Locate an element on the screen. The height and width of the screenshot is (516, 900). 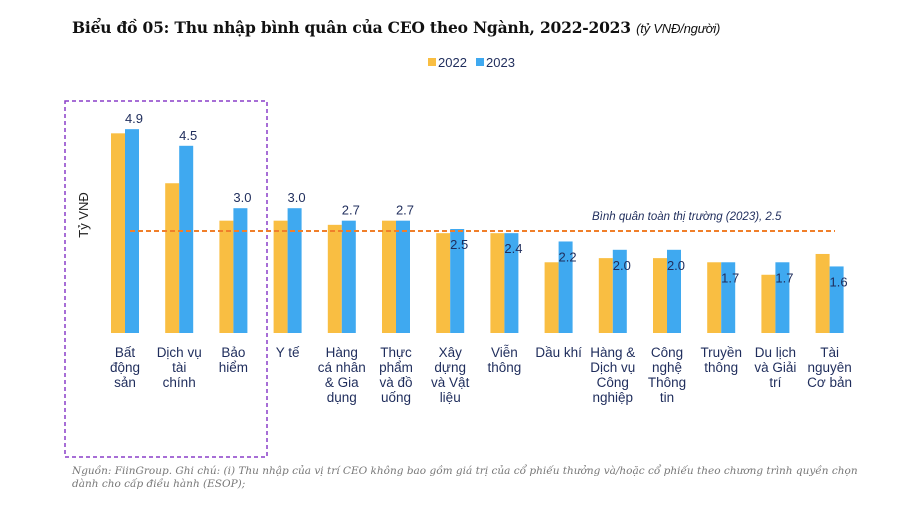
category-label-5-2: và đồ is located at coordinates (395, 382).